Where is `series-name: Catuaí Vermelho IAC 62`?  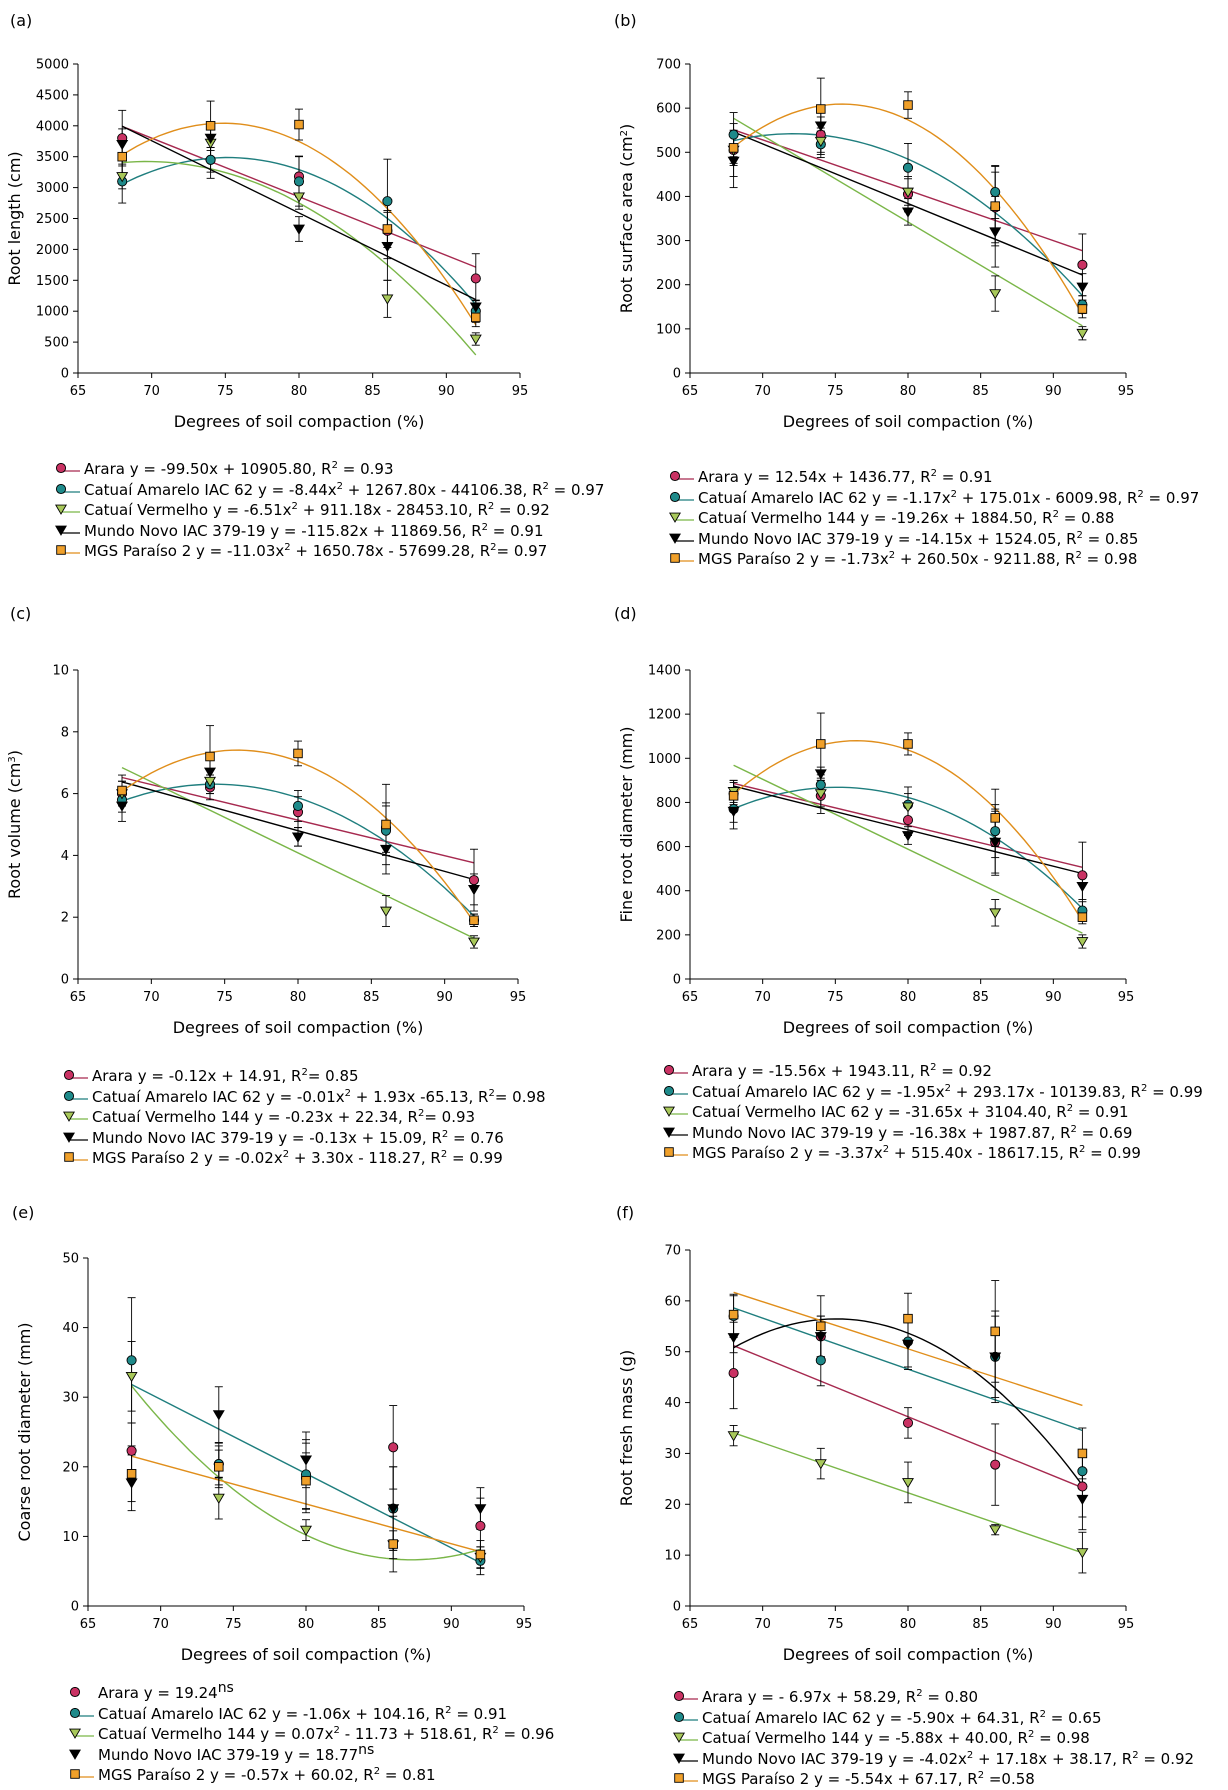 series-name: Catuaí Vermelho IAC 62 is located at coordinates (783, 1112).